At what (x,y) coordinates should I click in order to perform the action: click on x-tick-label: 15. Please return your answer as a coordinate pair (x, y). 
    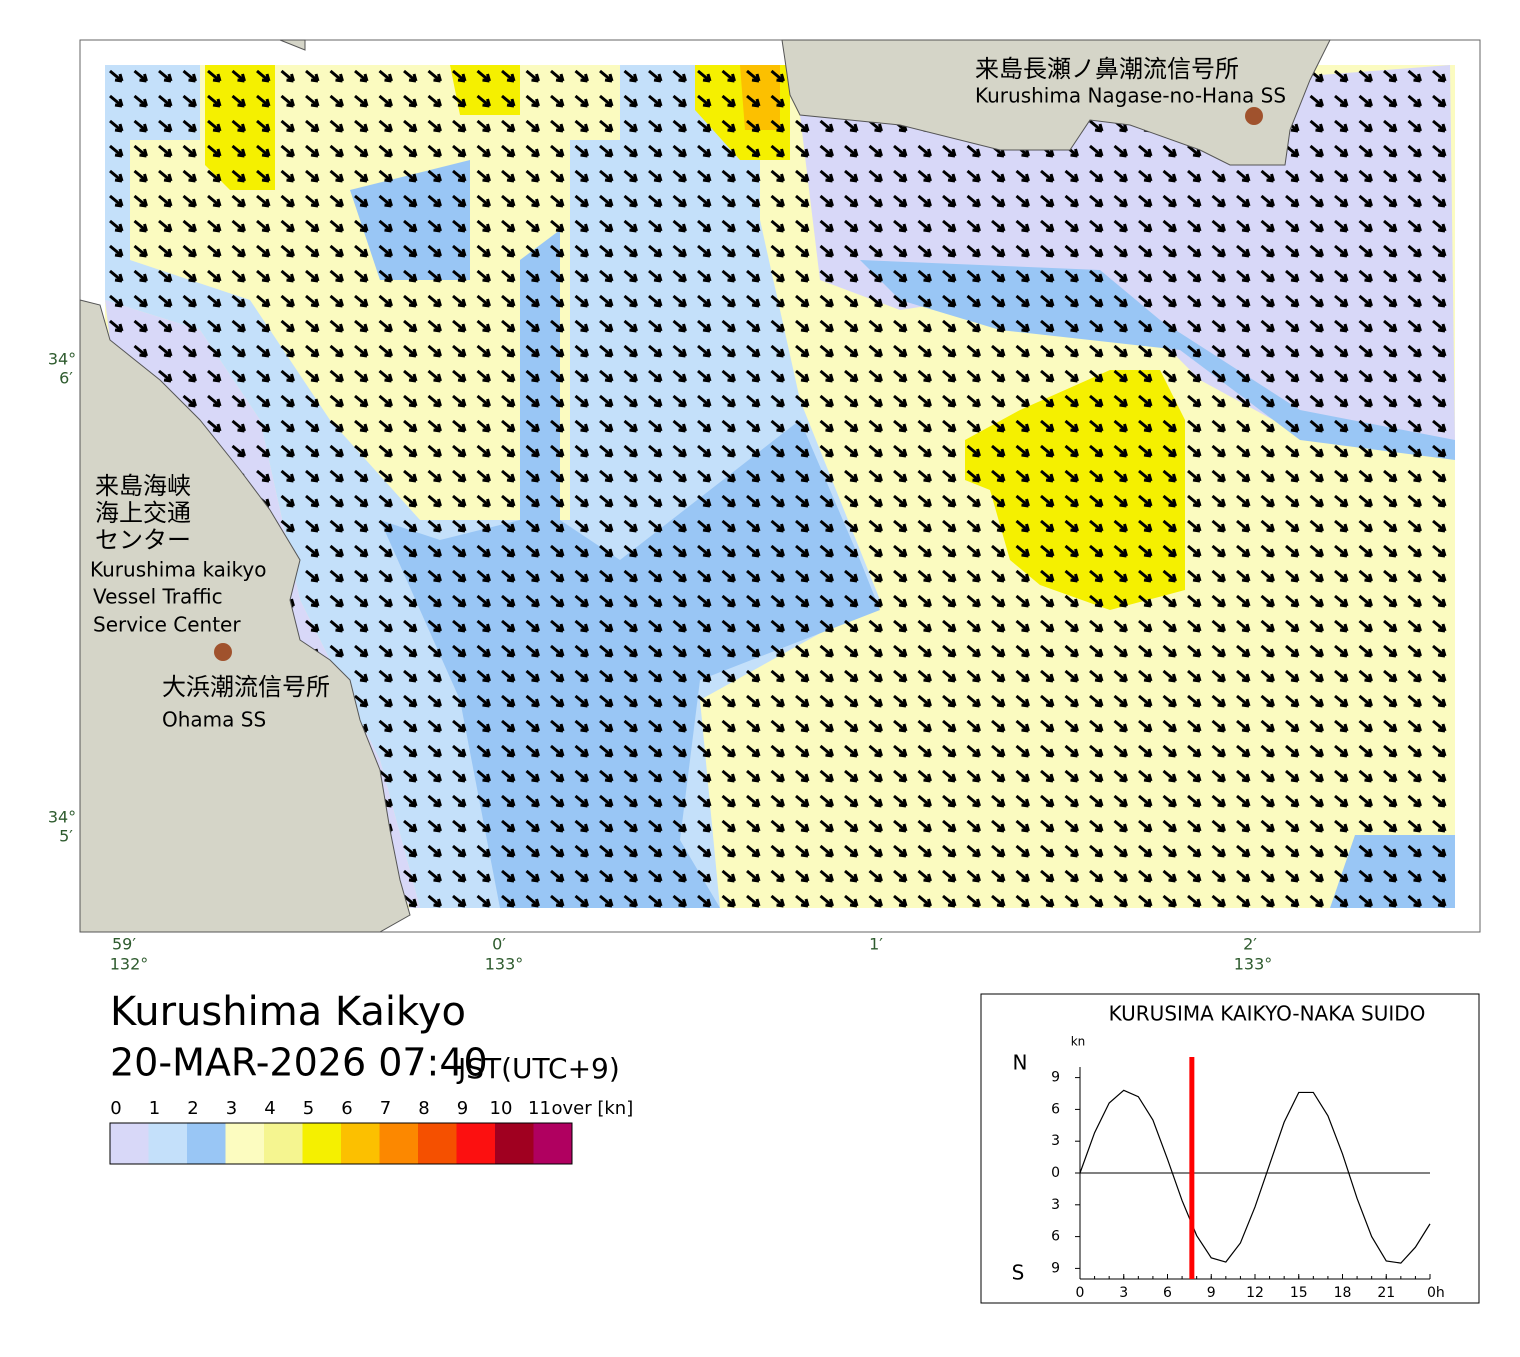
    Looking at the image, I should click on (1299, 1293).